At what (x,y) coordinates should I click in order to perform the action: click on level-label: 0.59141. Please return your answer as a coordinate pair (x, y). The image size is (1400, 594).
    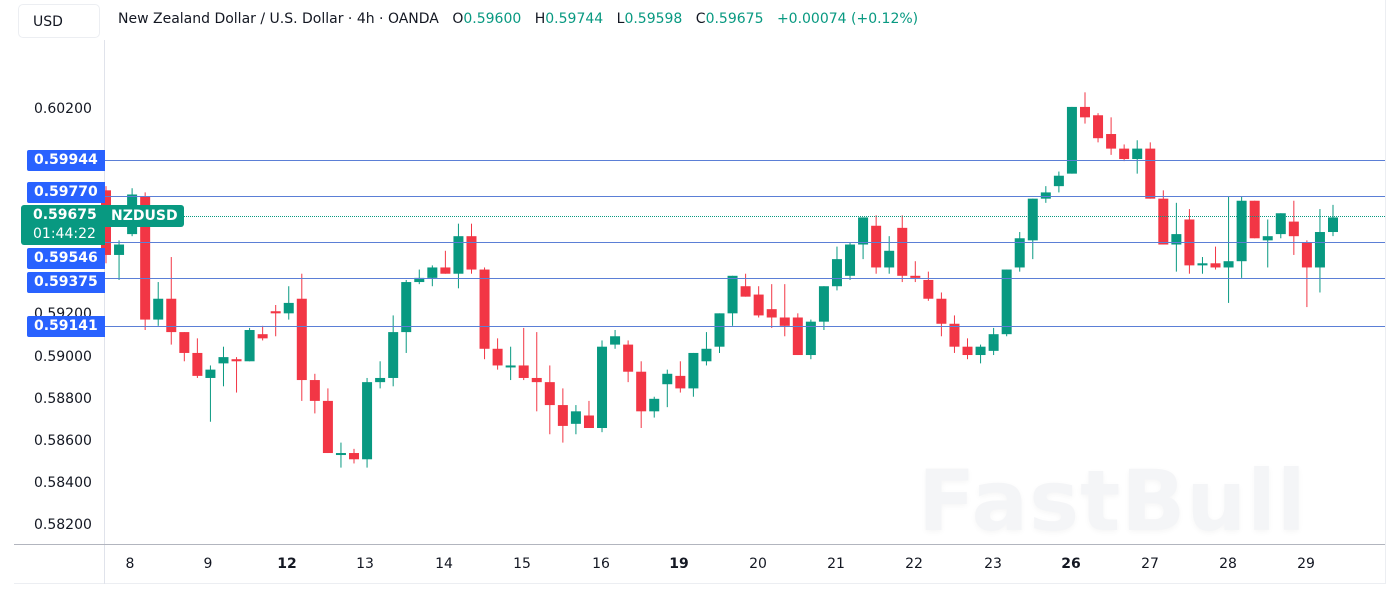
    Looking at the image, I should click on (66, 326).